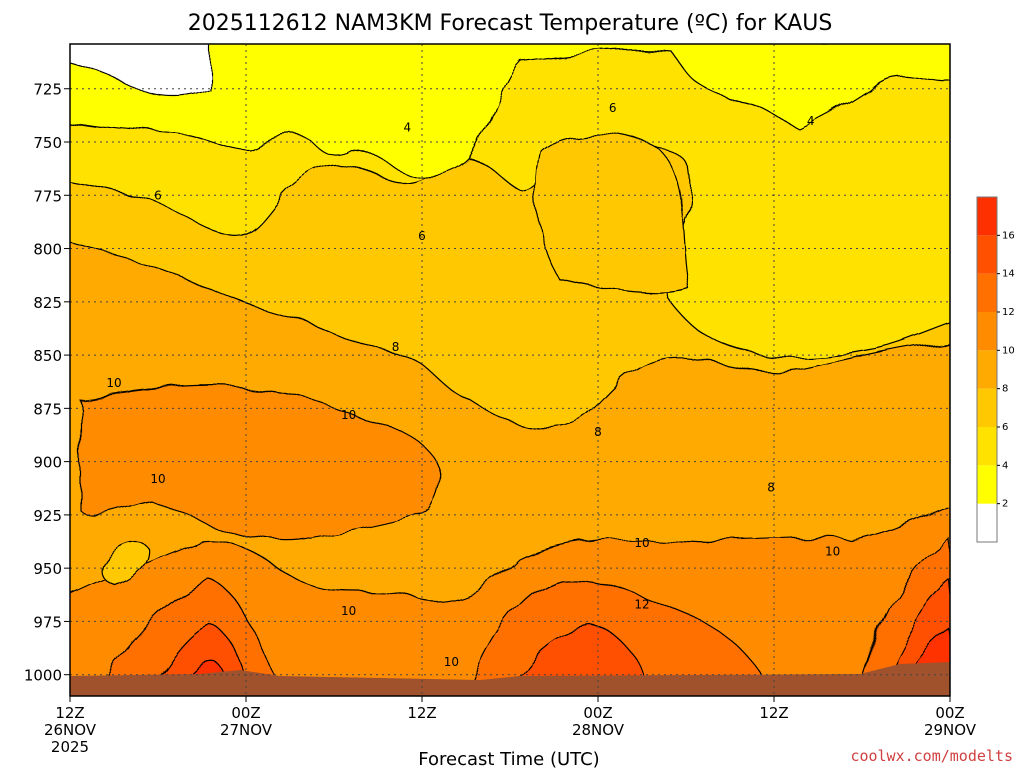  I want to click on y-tick-label-900: 900, so click(47, 463).